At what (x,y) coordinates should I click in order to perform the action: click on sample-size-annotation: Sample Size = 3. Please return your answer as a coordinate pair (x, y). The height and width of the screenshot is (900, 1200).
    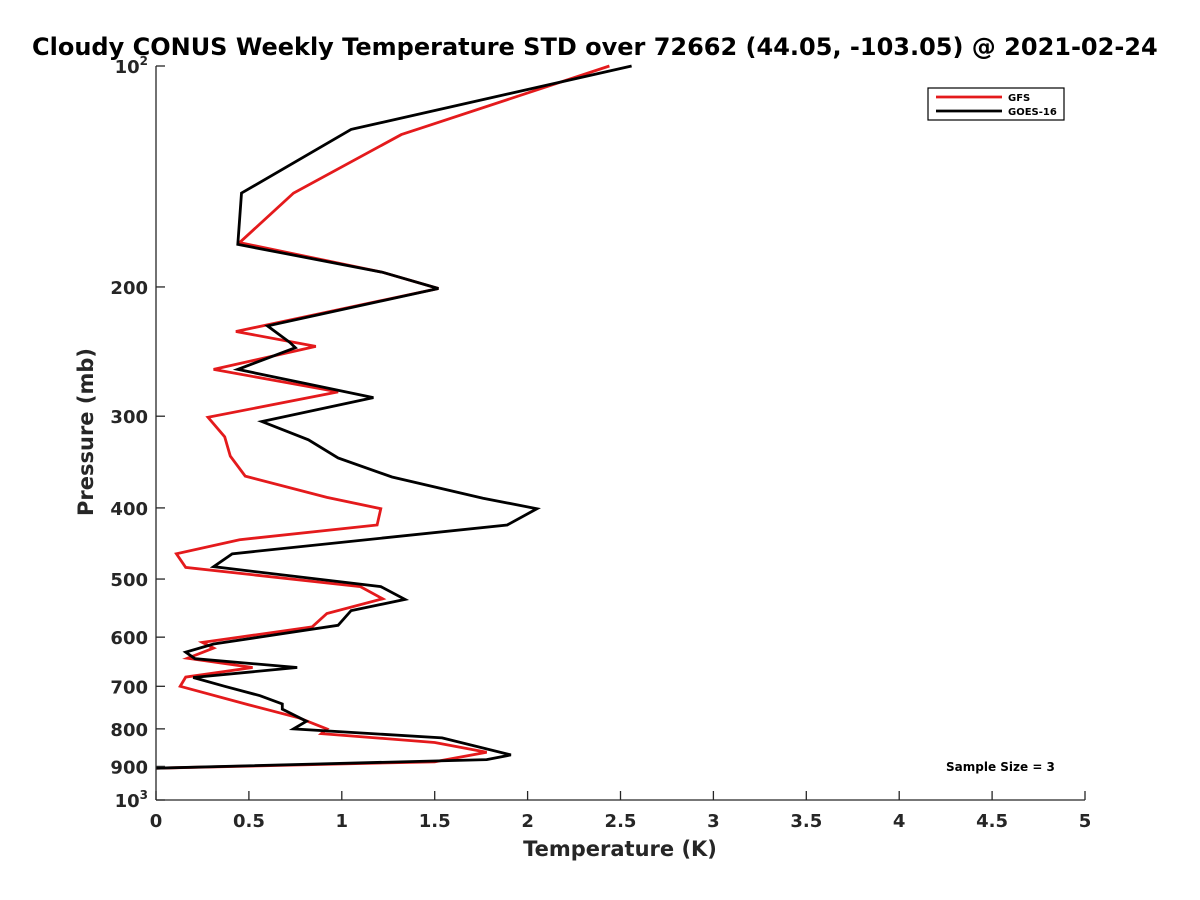
    Looking at the image, I should click on (1000, 767).